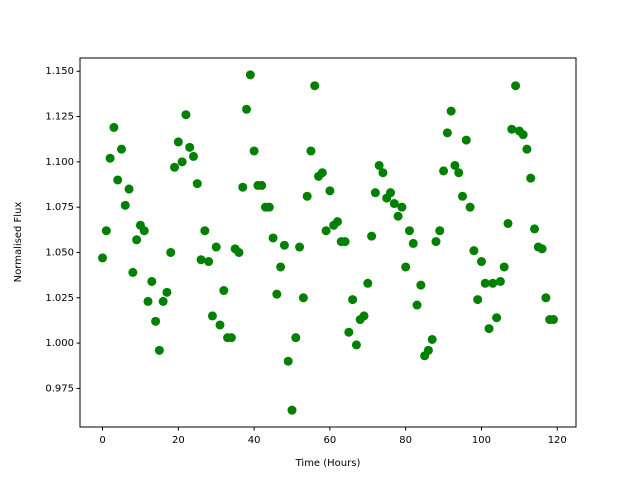 The width and height of the screenshot is (640, 480). What do you see at coordinates (59, 162) in the screenshot?
I see `y-tick-label: 1.100` at bounding box center [59, 162].